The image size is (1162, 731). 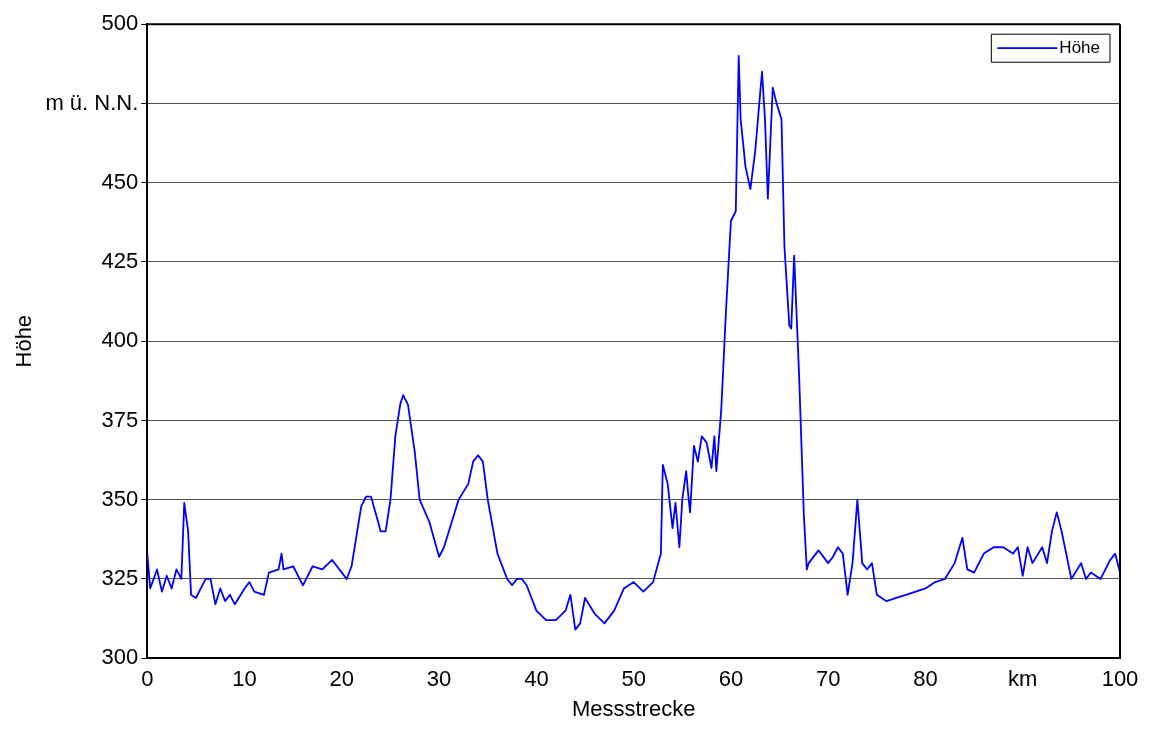 What do you see at coordinates (24, 341) in the screenshot?
I see `y-axis-title: Höhe` at bounding box center [24, 341].